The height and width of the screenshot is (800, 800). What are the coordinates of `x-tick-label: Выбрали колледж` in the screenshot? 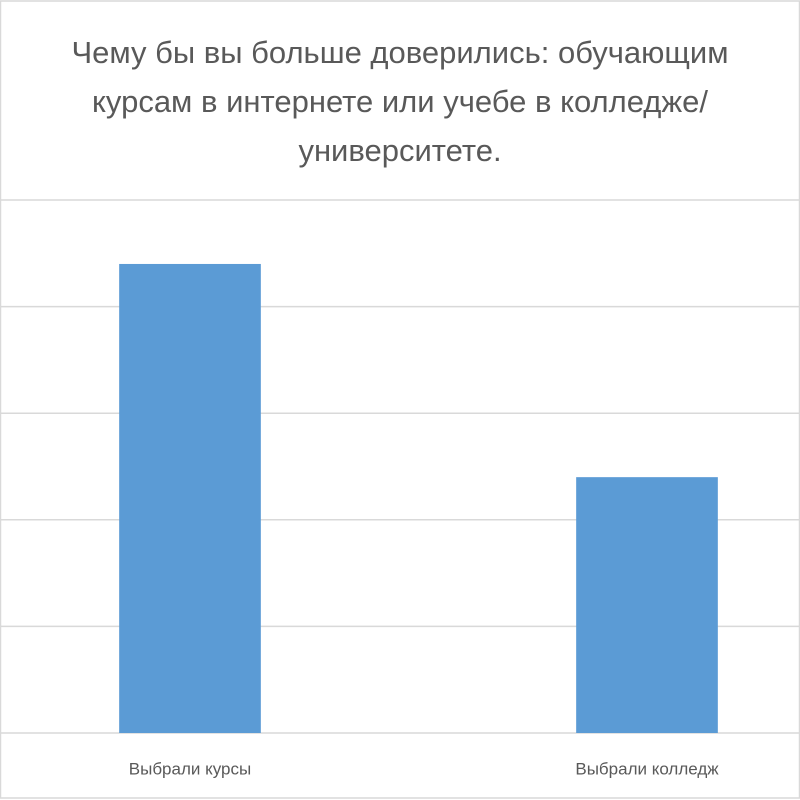 It's located at (647, 768).